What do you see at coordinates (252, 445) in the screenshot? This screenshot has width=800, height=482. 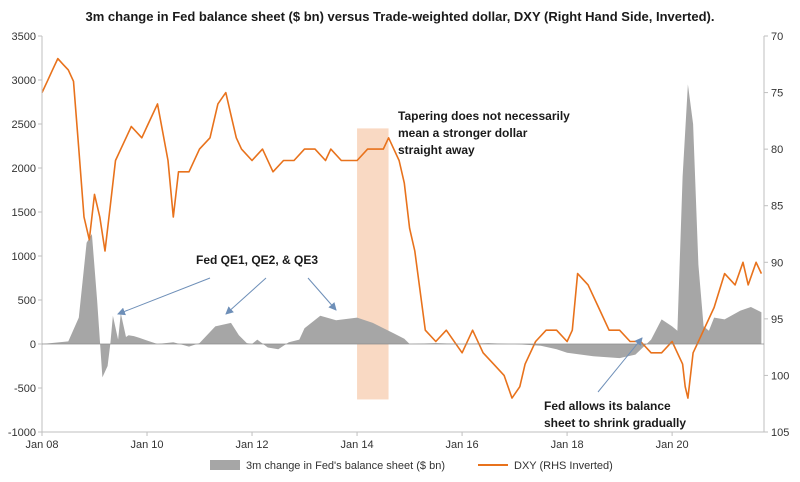 I see `x-tick-label: Jan 12` at bounding box center [252, 445].